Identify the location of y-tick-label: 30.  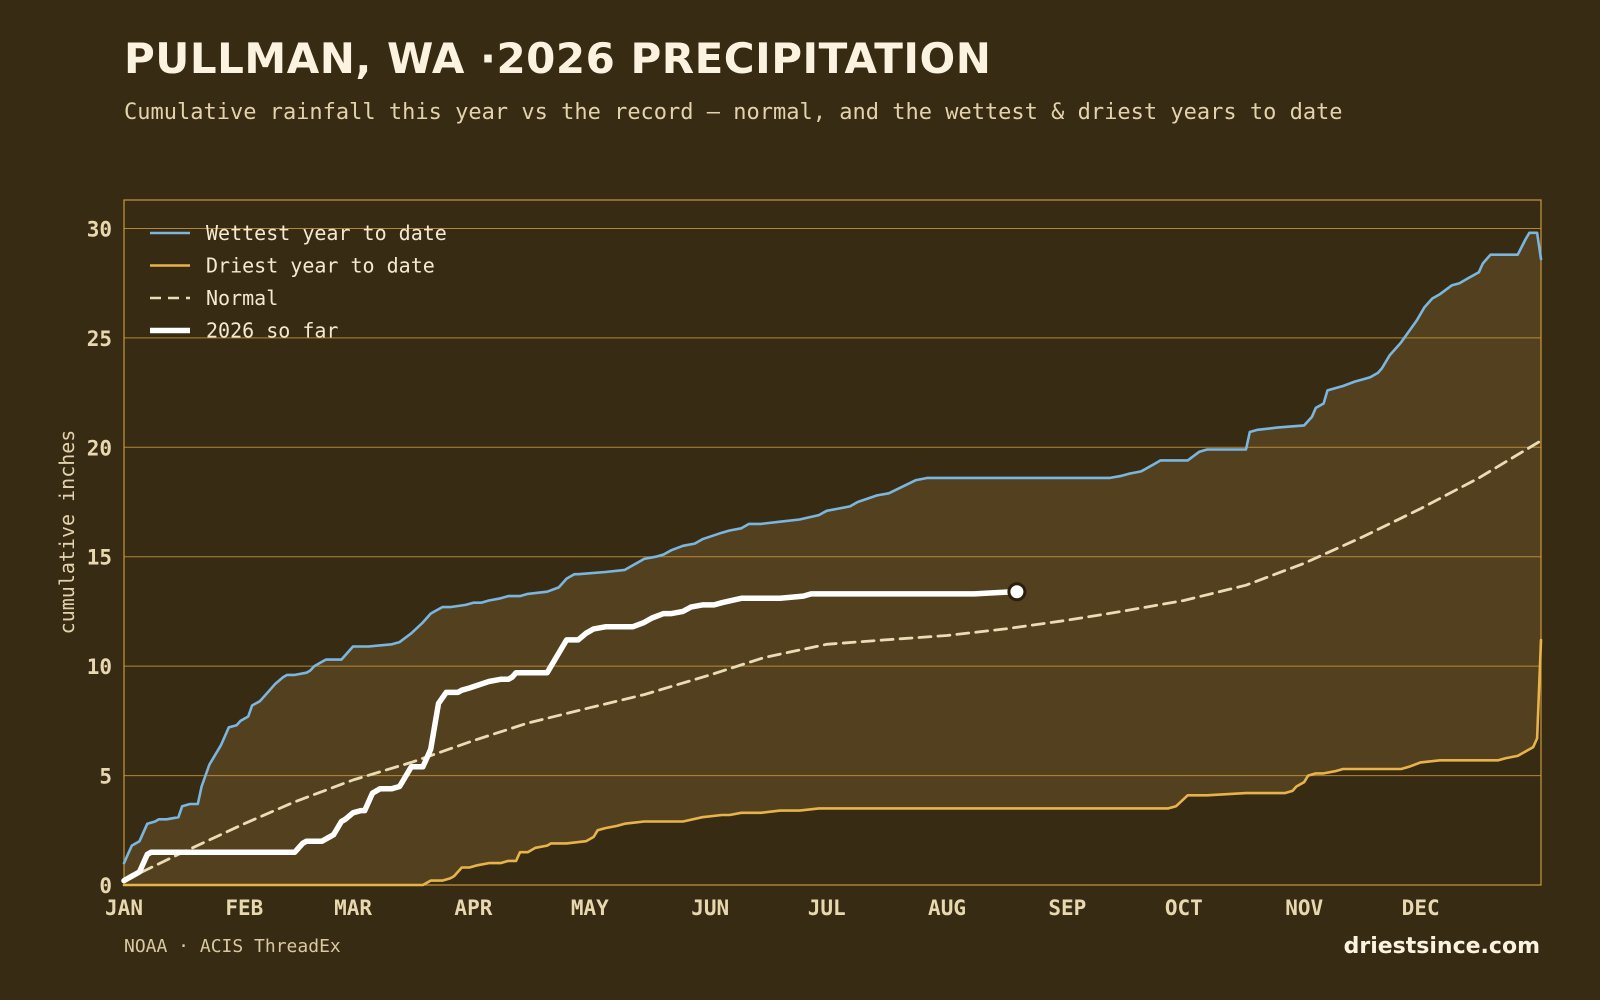
(99, 229).